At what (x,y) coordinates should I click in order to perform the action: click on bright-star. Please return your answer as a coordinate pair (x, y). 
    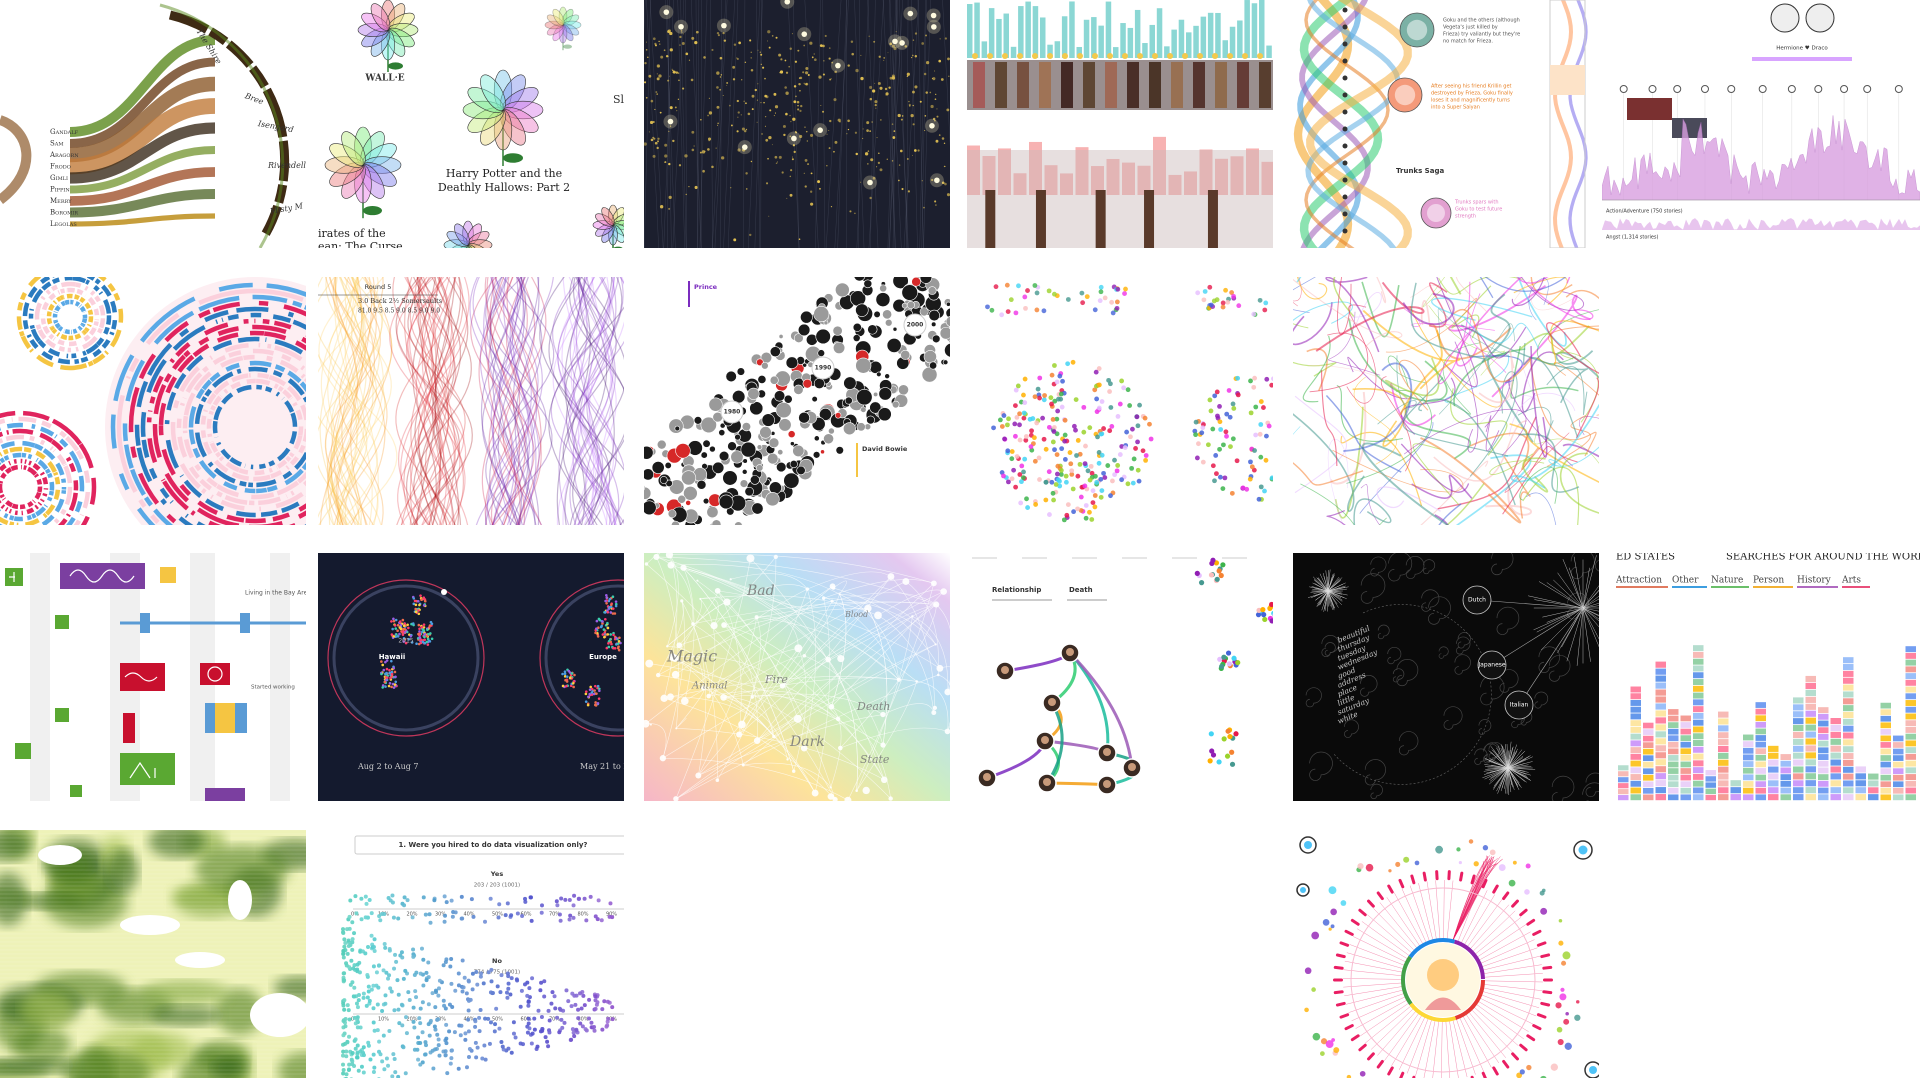
    Looking at the image, I should click on (933, 15).